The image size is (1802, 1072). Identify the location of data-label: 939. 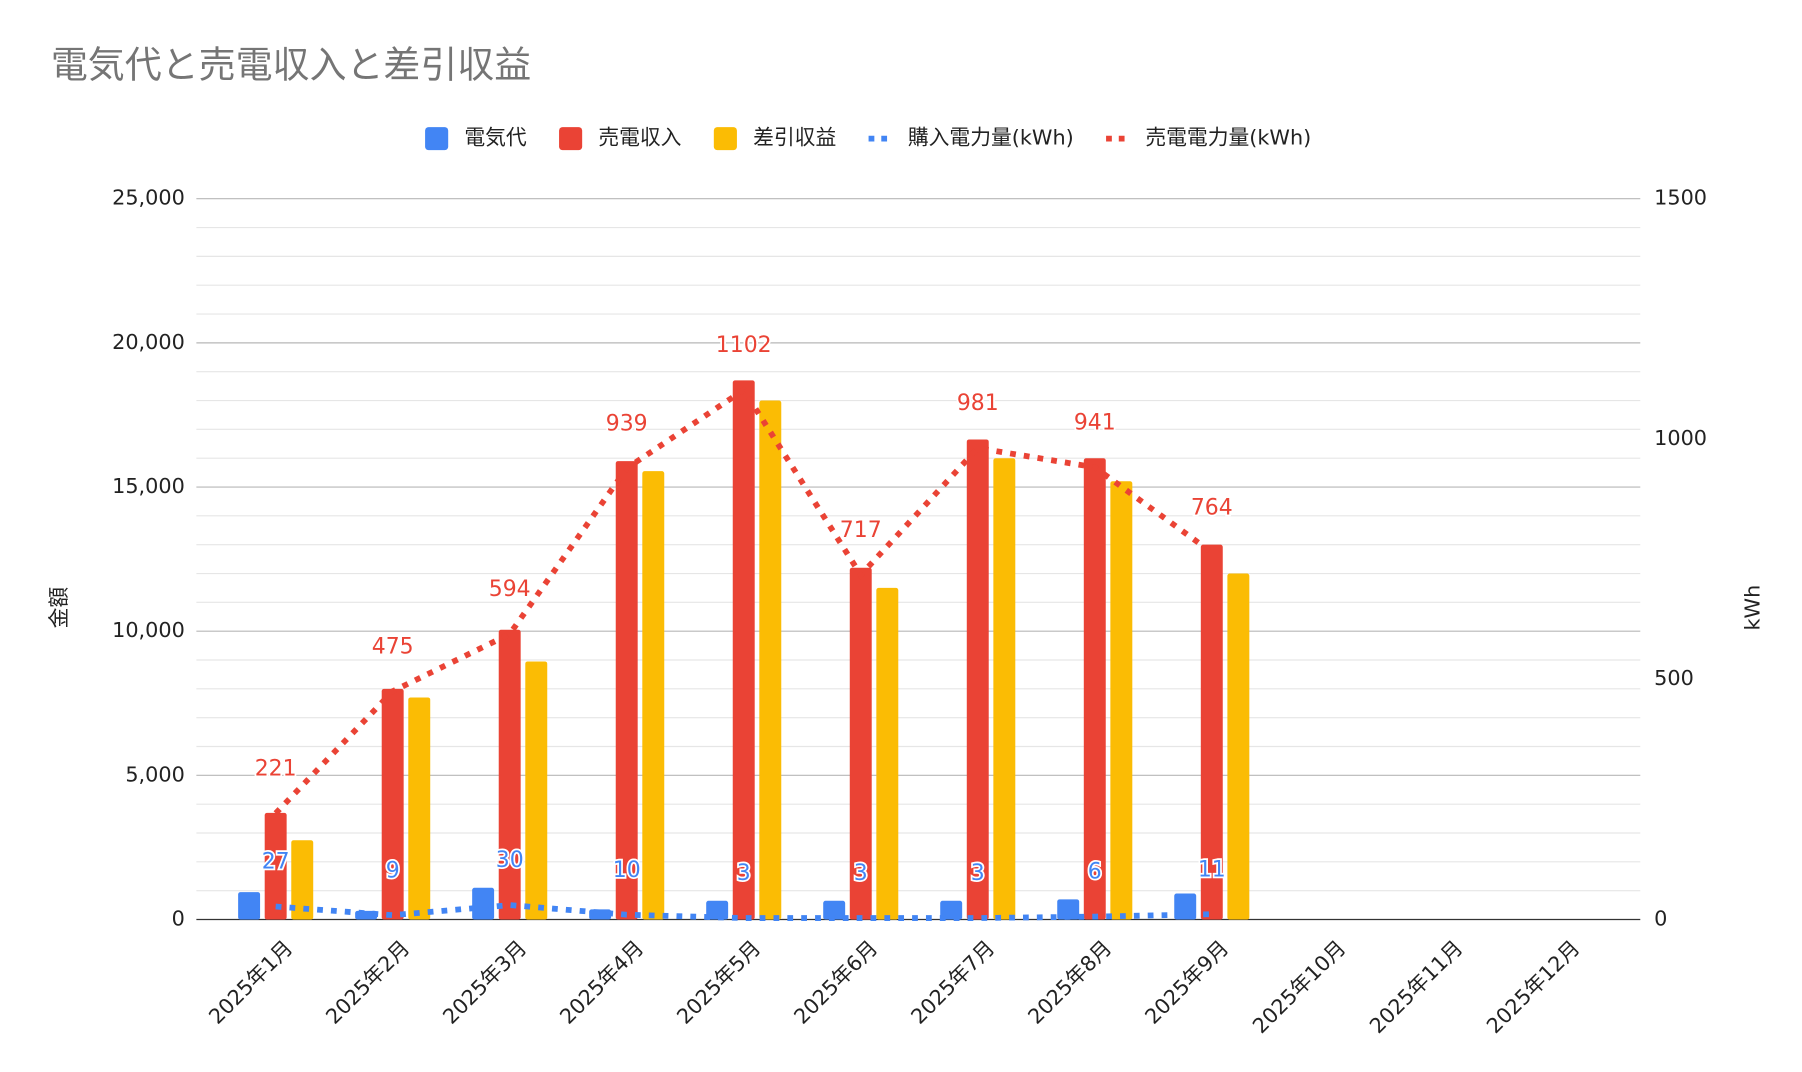
(627, 423).